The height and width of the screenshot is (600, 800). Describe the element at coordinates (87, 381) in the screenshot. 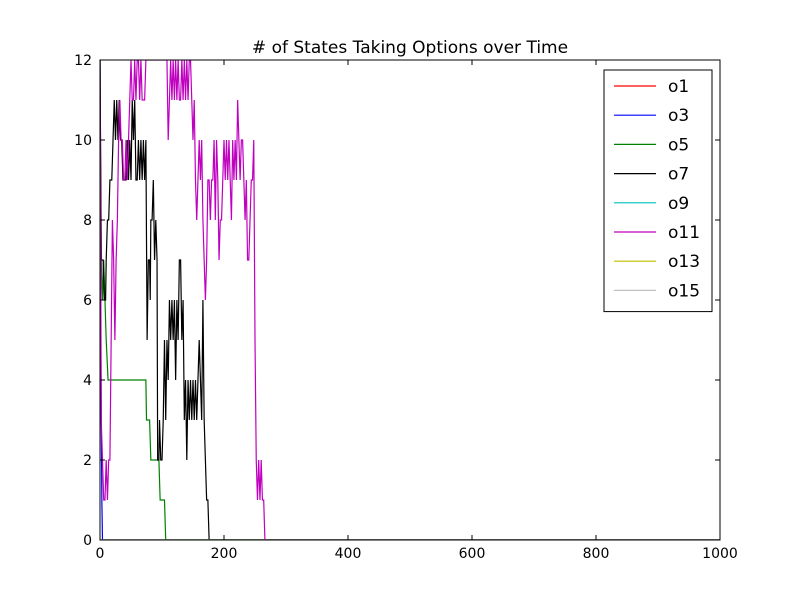

I see `y-tick-label: 4` at that location.